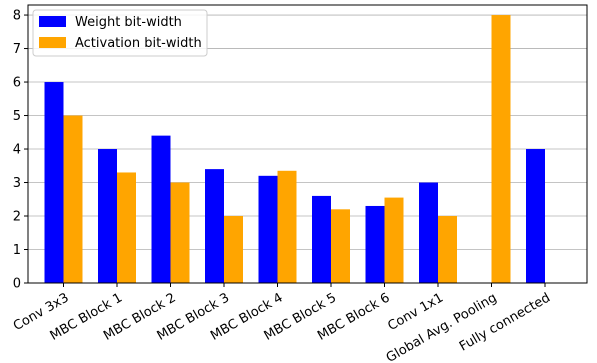 This screenshot has width=597, height=363. I want to click on y-tick-label: 4, so click(17, 150).